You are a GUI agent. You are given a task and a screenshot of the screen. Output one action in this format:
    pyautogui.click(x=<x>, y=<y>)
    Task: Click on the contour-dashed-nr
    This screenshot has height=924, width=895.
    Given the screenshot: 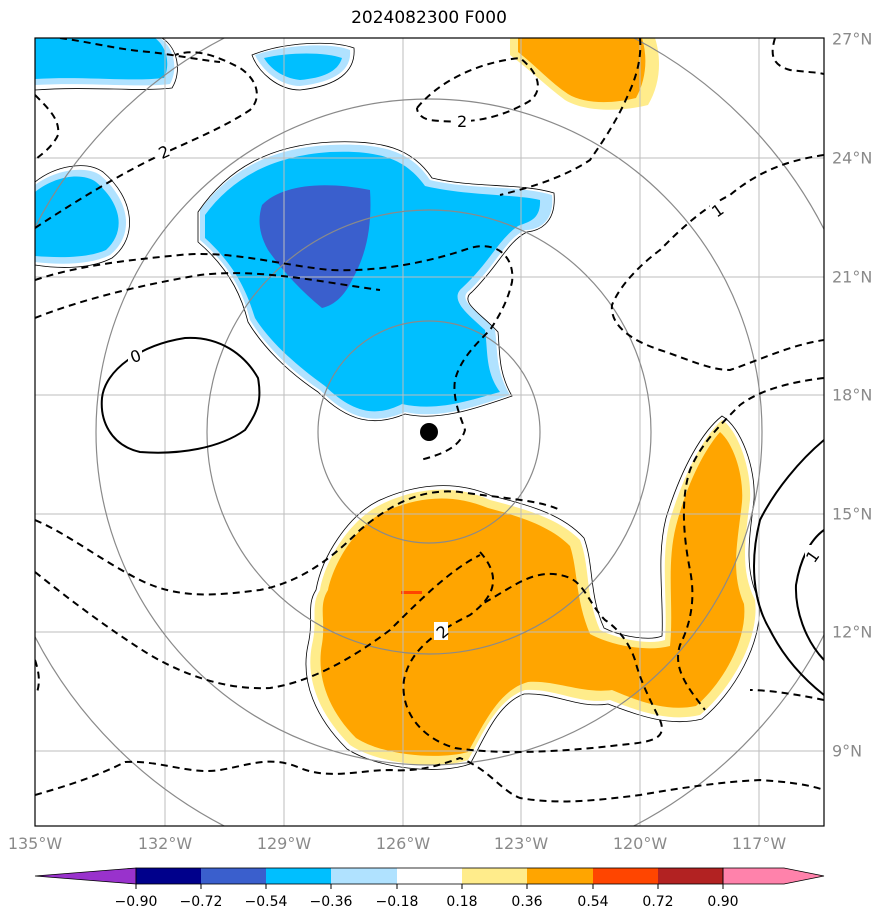 What is the action you would take?
    pyautogui.click(x=797, y=56)
    